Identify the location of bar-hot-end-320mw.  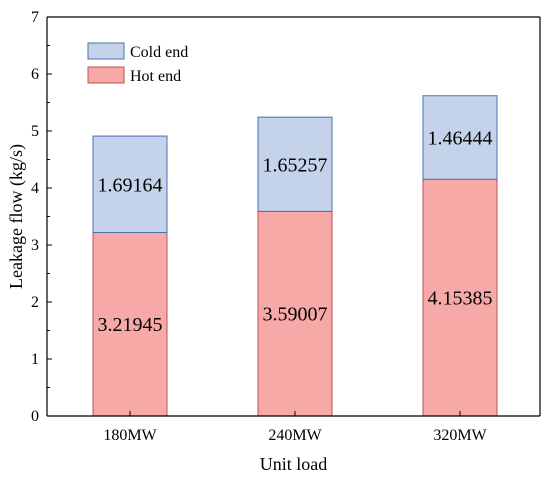
(460, 297).